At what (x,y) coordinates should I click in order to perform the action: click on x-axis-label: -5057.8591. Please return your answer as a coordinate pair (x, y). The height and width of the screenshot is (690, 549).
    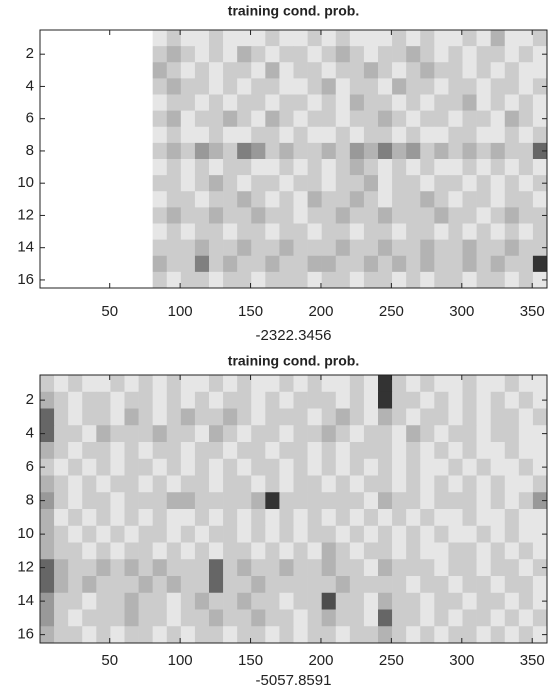
    Looking at the image, I should click on (294, 680).